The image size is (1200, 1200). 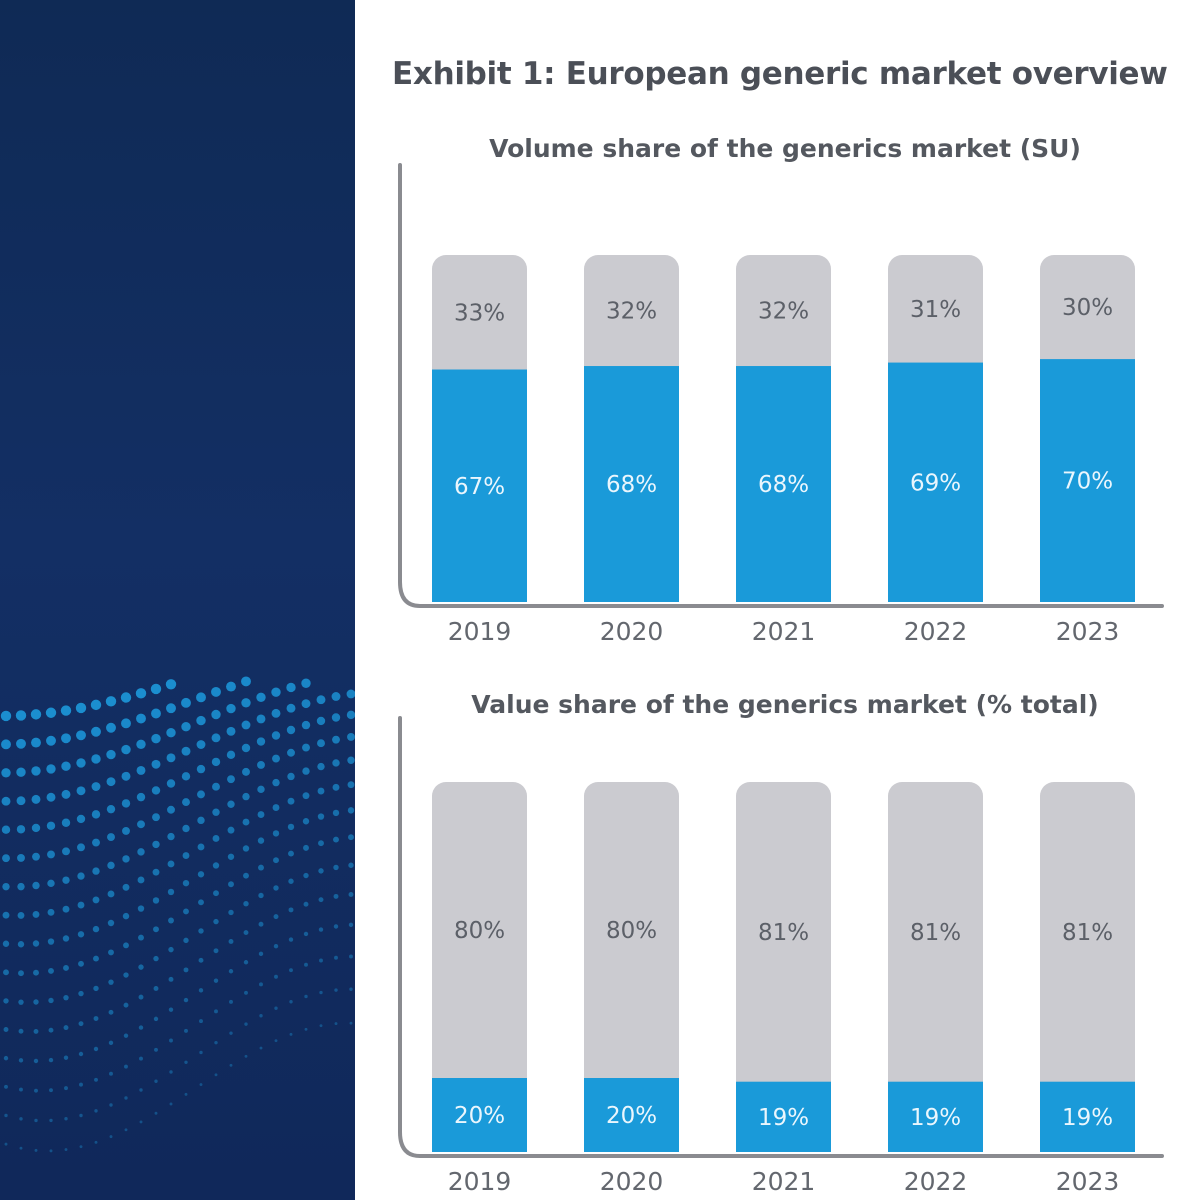 What do you see at coordinates (936, 631) in the screenshot?
I see `x-tick-label-2022: 2022` at bounding box center [936, 631].